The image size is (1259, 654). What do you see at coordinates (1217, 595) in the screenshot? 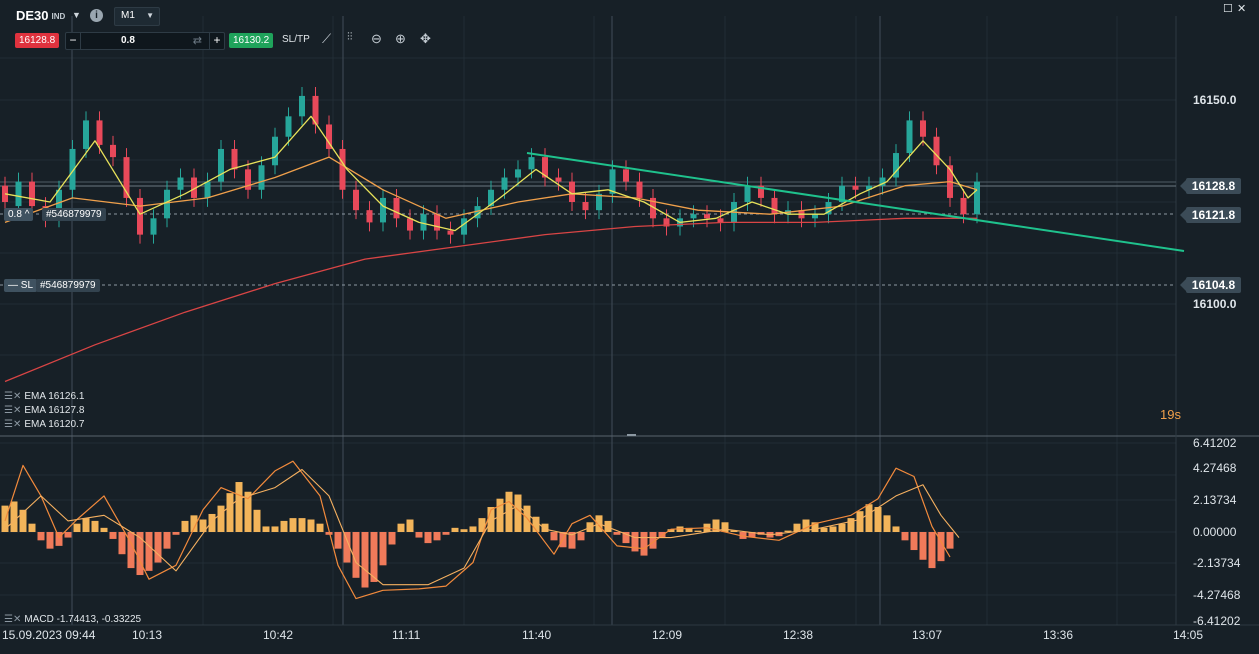
I see `macd-axis-label: -4.27468` at bounding box center [1217, 595].